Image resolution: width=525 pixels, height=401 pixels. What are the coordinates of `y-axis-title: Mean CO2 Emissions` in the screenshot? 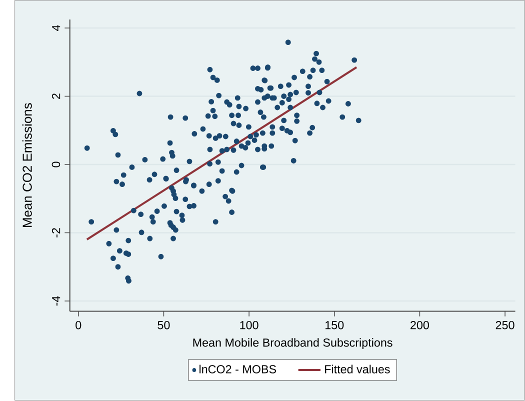 It's located at (27, 165).